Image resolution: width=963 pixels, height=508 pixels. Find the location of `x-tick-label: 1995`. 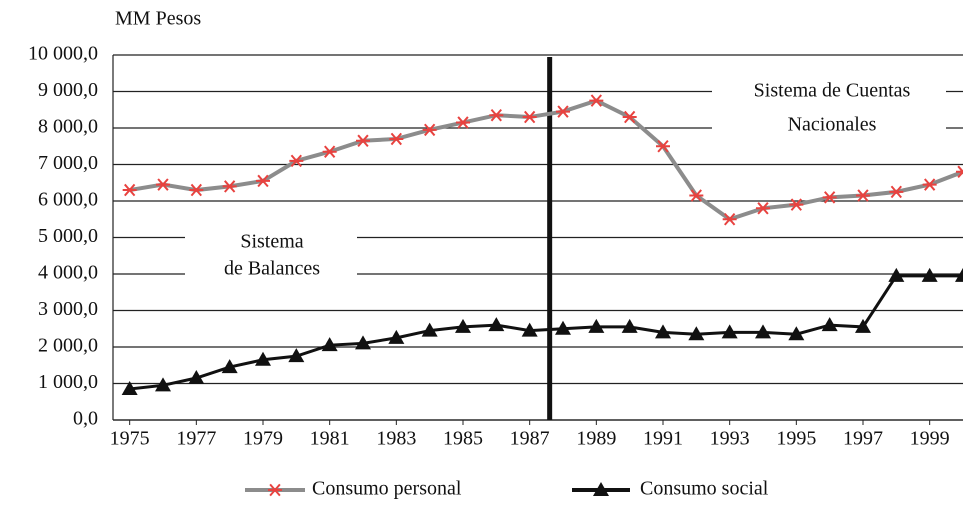

x-tick-label: 1995 is located at coordinates (796, 439).